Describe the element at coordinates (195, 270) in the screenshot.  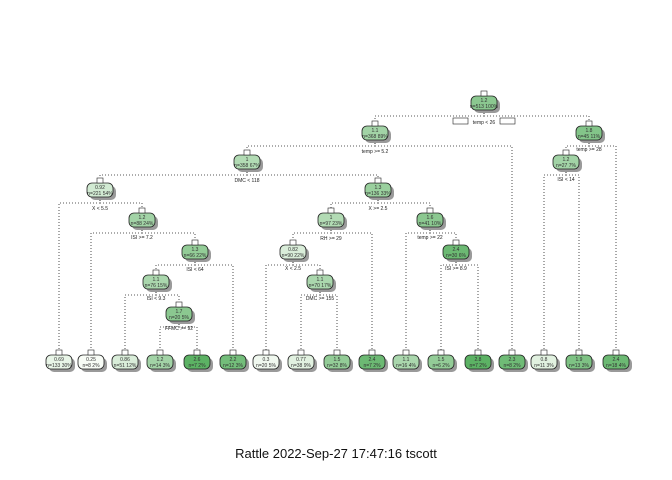
I see `split-condition-label: ISI < 64` at that location.